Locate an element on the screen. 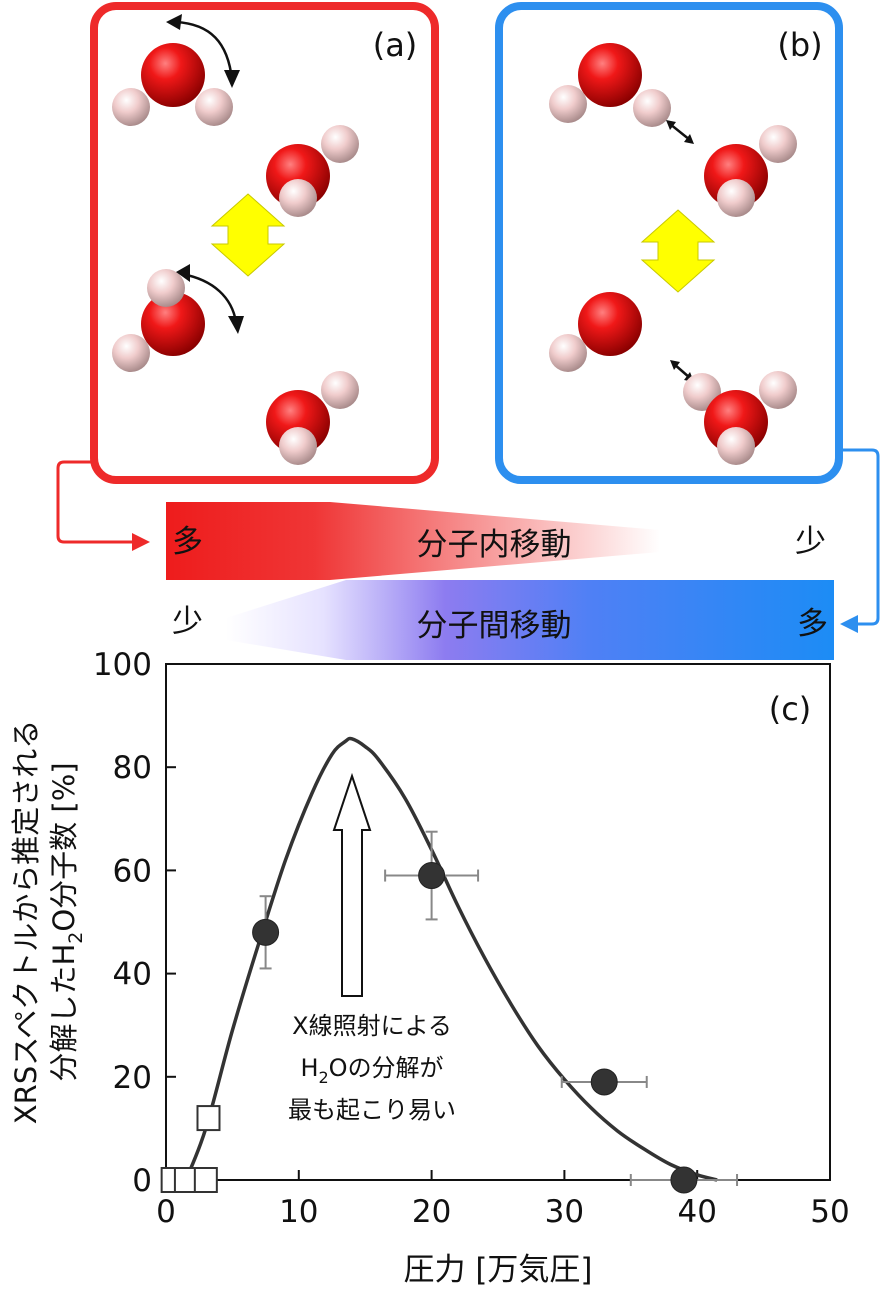 This screenshot has width=882, height=1292. intra-left-label: 多 is located at coordinates (187, 542).